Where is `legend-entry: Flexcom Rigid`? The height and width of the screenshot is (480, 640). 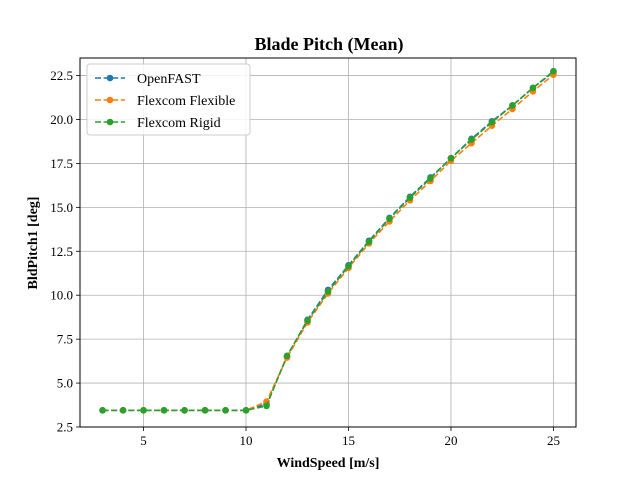
legend-entry: Flexcom Rigid is located at coordinates (158, 123).